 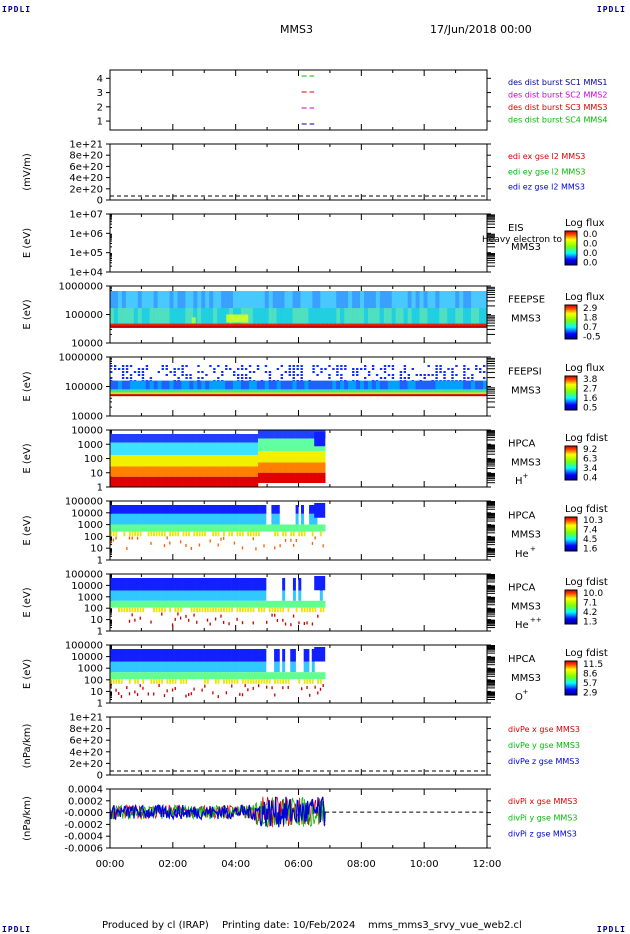 What do you see at coordinates (289, 925) in the screenshot?
I see `footer-printing-date: Printing date: 10/Feb/2024` at bounding box center [289, 925].